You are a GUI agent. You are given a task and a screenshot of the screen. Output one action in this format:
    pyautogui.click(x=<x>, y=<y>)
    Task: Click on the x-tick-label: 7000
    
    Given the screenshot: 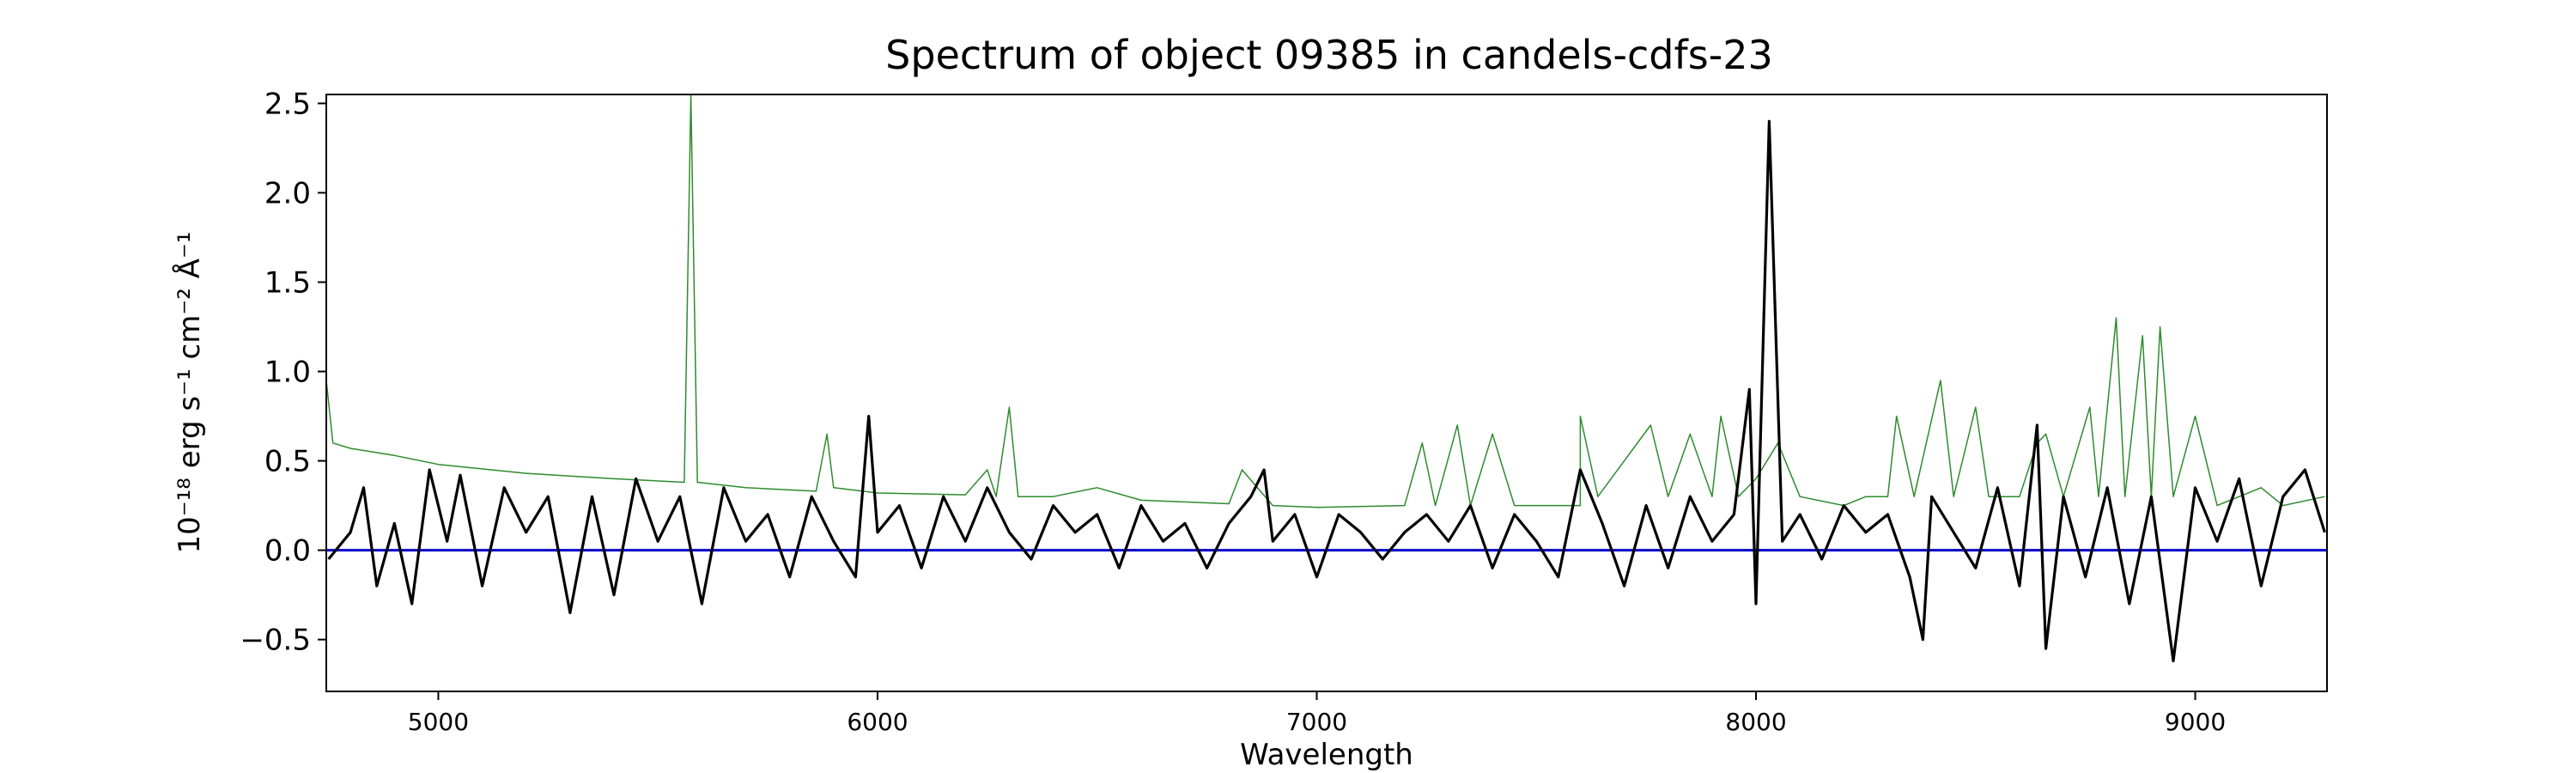 What is the action you would take?
    pyautogui.click(x=1316, y=722)
    